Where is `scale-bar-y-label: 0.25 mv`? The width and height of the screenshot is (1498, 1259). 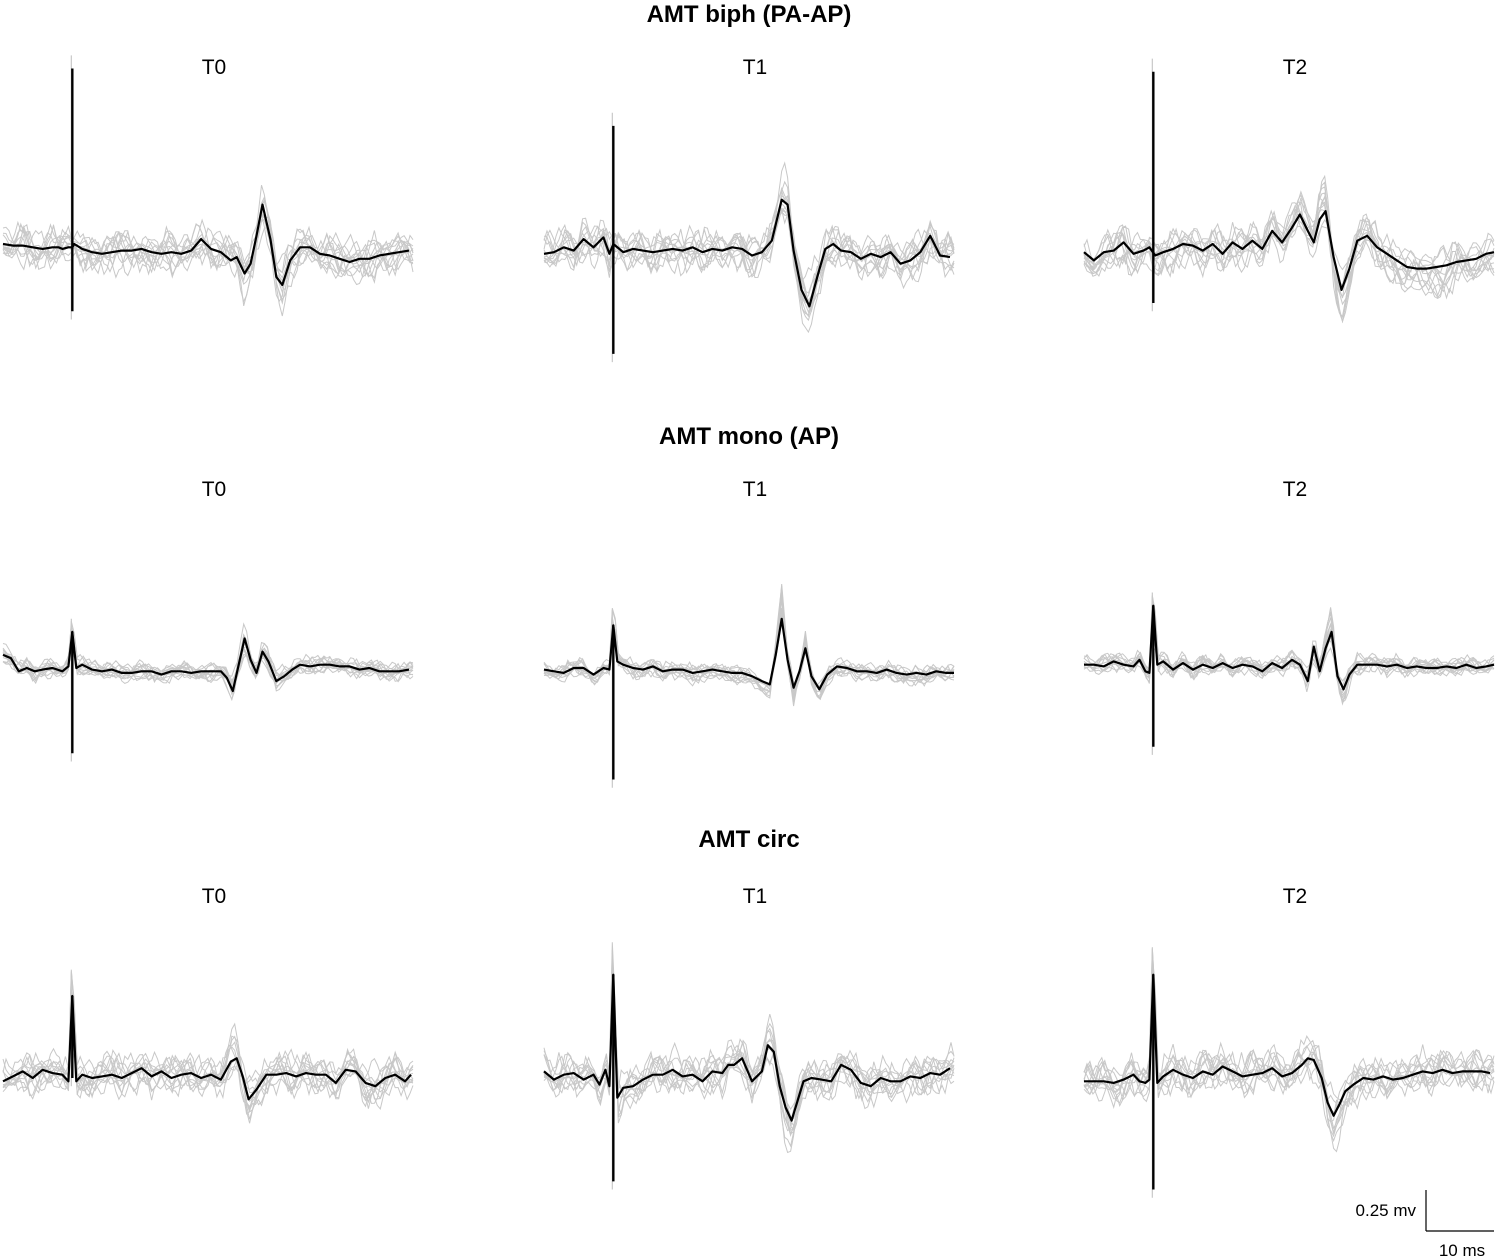 scale-bar-y-label: 0.25 mv is located at coordinates (1386, 1210).